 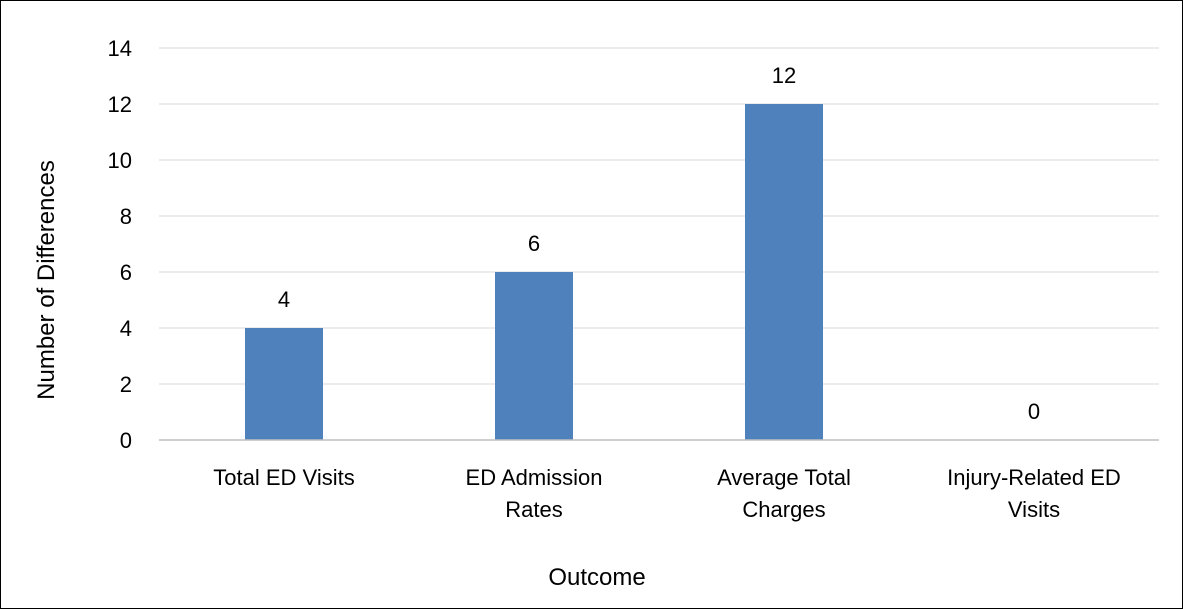 I want to click on data-label: 0, so click(x=1034, y=411).